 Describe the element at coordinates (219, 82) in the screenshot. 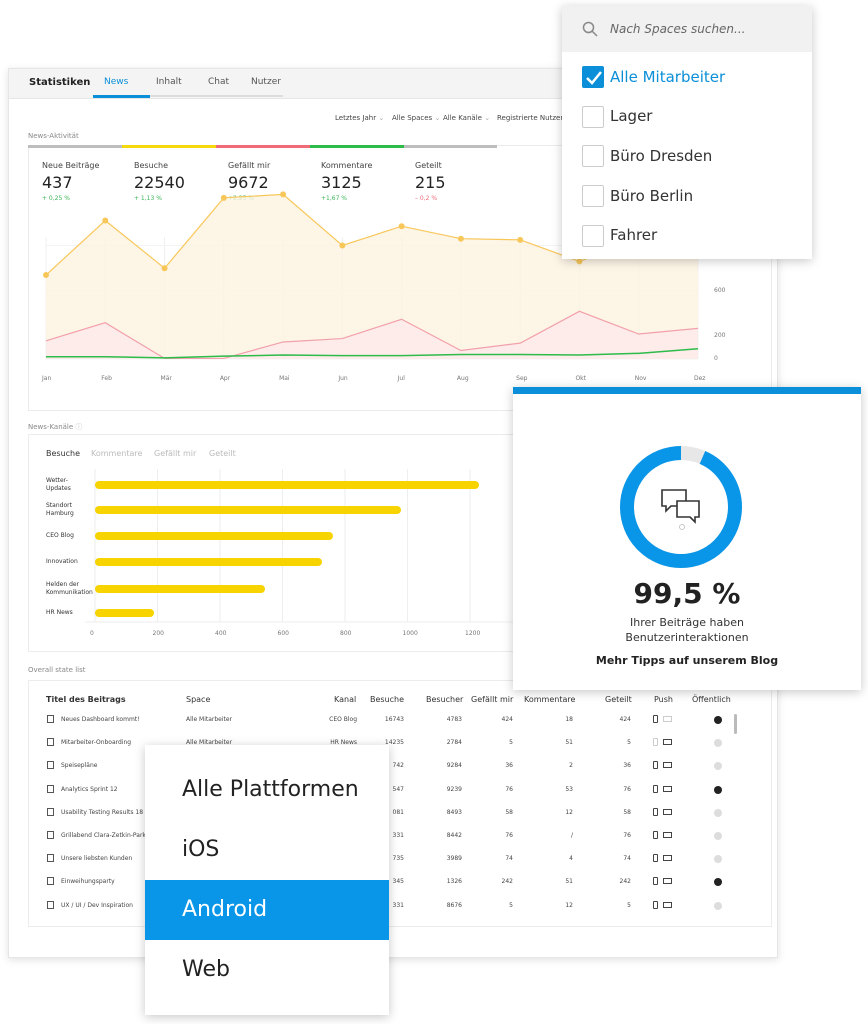

I see `tab-chat: Chat` at that location.